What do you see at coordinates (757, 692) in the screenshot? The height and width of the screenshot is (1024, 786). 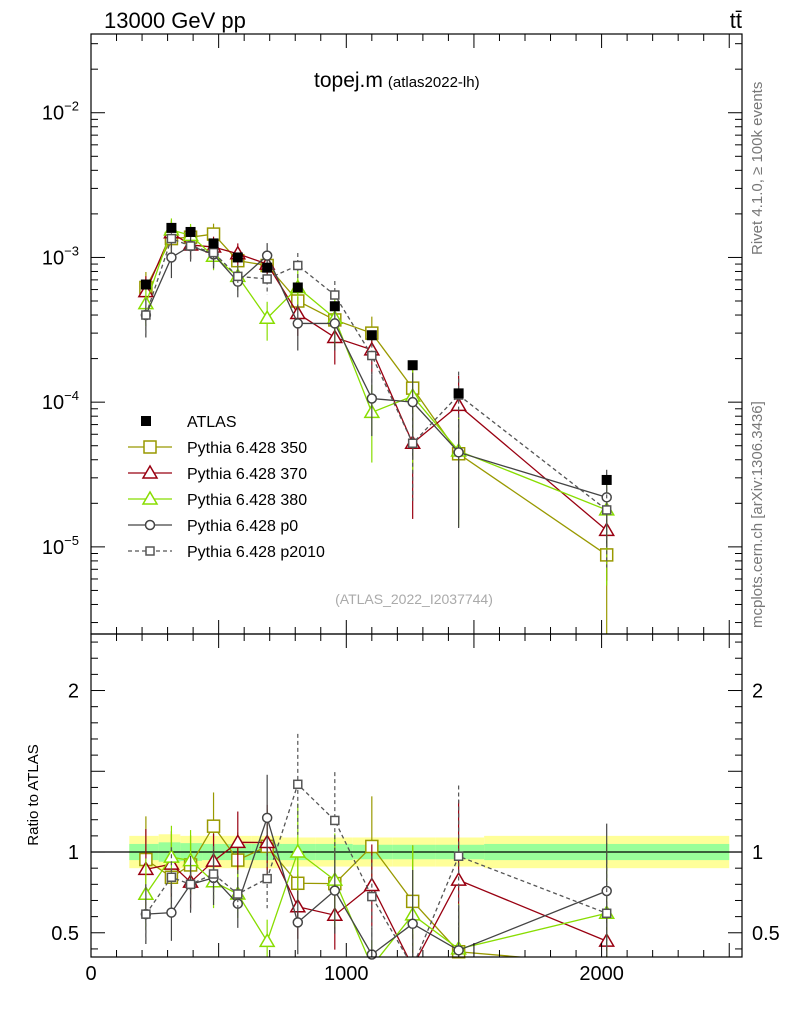 I see `ratio-tick-label-right: 2` at bounding box center [757, 692].